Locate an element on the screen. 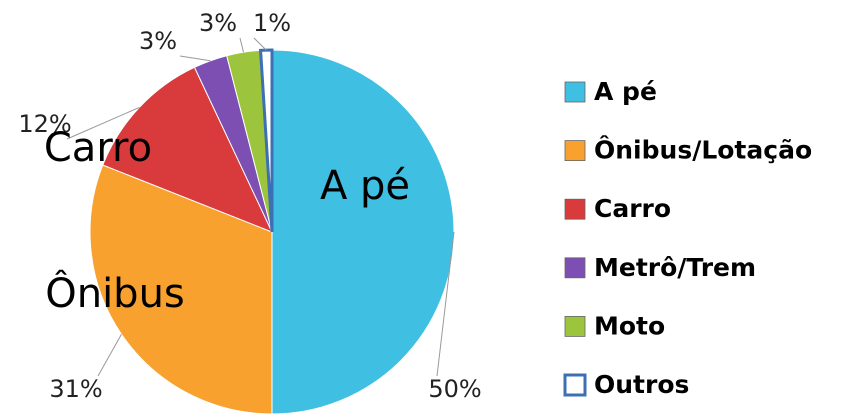 The height and width of the screenshot is (415, 842). percent-label: 31% is located at coordinates (75, 389).